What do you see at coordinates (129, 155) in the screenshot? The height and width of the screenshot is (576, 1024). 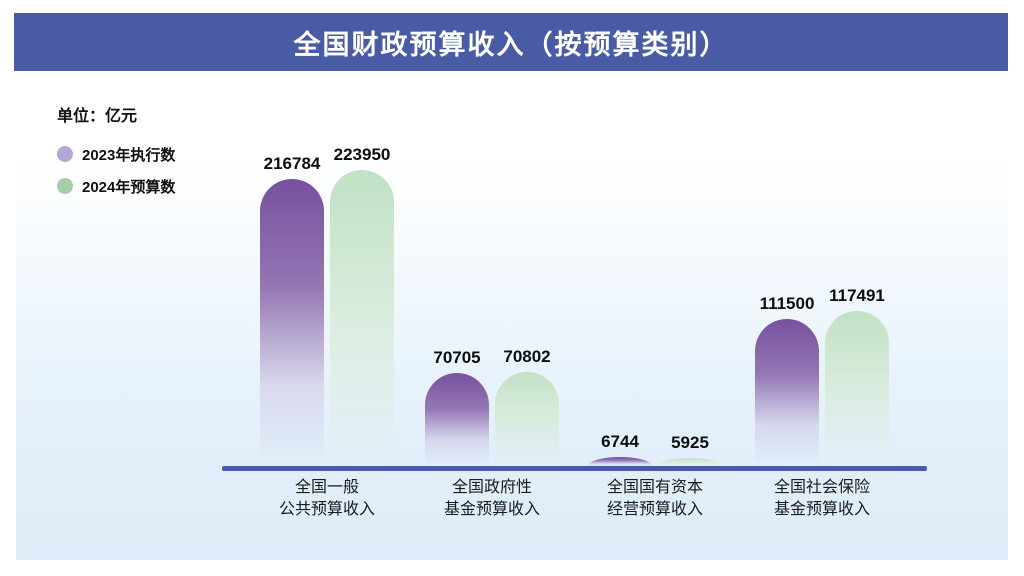 I see `legend-label-2023: 2023年执行数` at bounding box center [129, 155].